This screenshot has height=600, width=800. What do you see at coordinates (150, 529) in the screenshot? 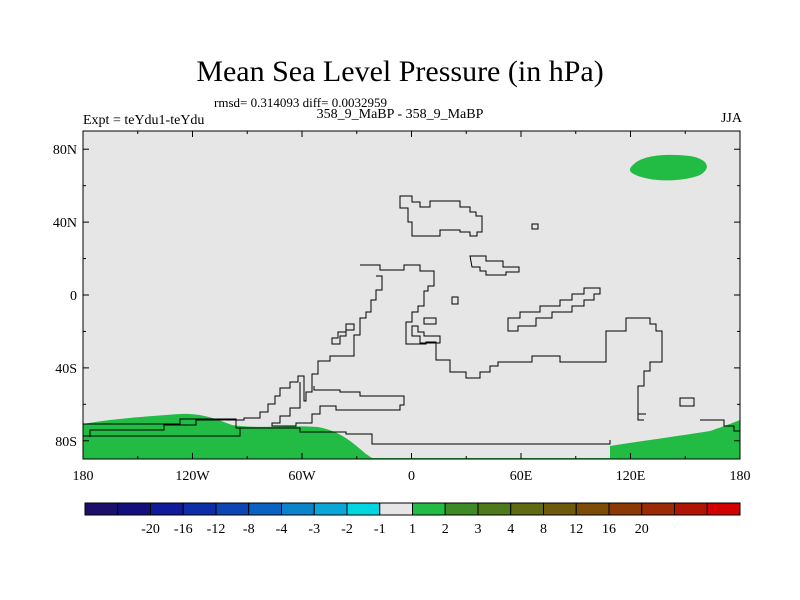
I see `colorbar-label: -20` at bounding box center [150, 529].